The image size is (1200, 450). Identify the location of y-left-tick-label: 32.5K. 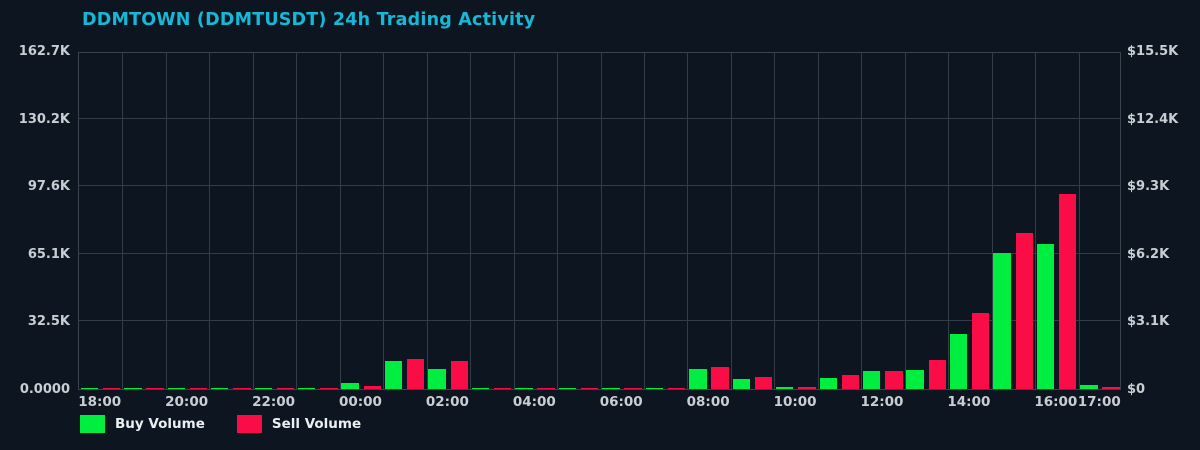
(48, 322).